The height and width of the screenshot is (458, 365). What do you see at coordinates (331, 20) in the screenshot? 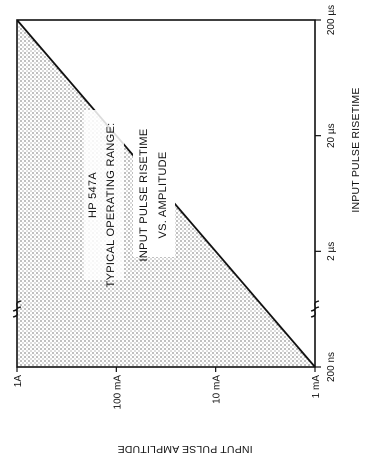
I see `risetime-tick-label: 200 µs` at bounding box center [331, 20].